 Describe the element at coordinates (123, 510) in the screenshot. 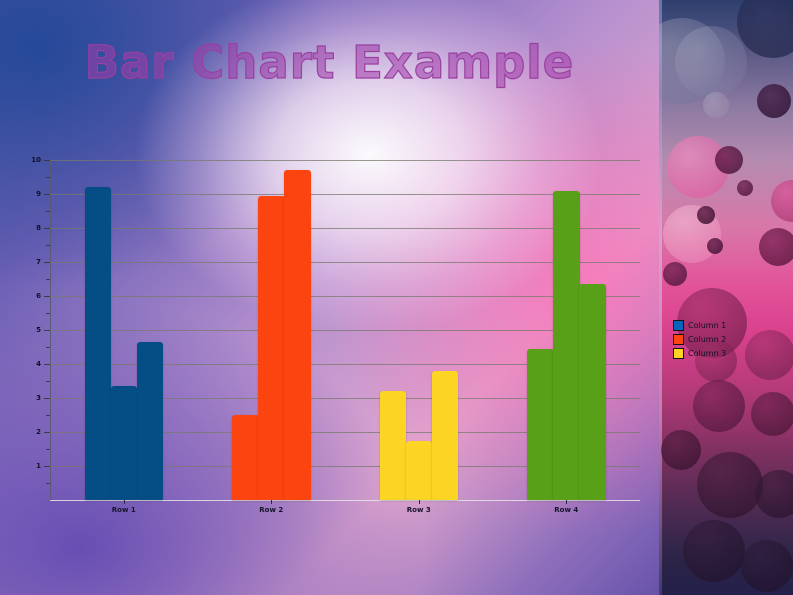

I see `x-axis-label: Row 1` at that location.